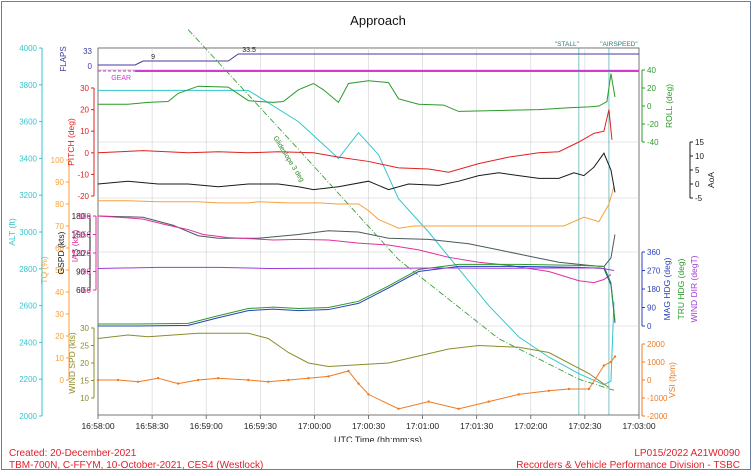  I want to click on tq-axis-label: TQ (%), so click(44, 270).